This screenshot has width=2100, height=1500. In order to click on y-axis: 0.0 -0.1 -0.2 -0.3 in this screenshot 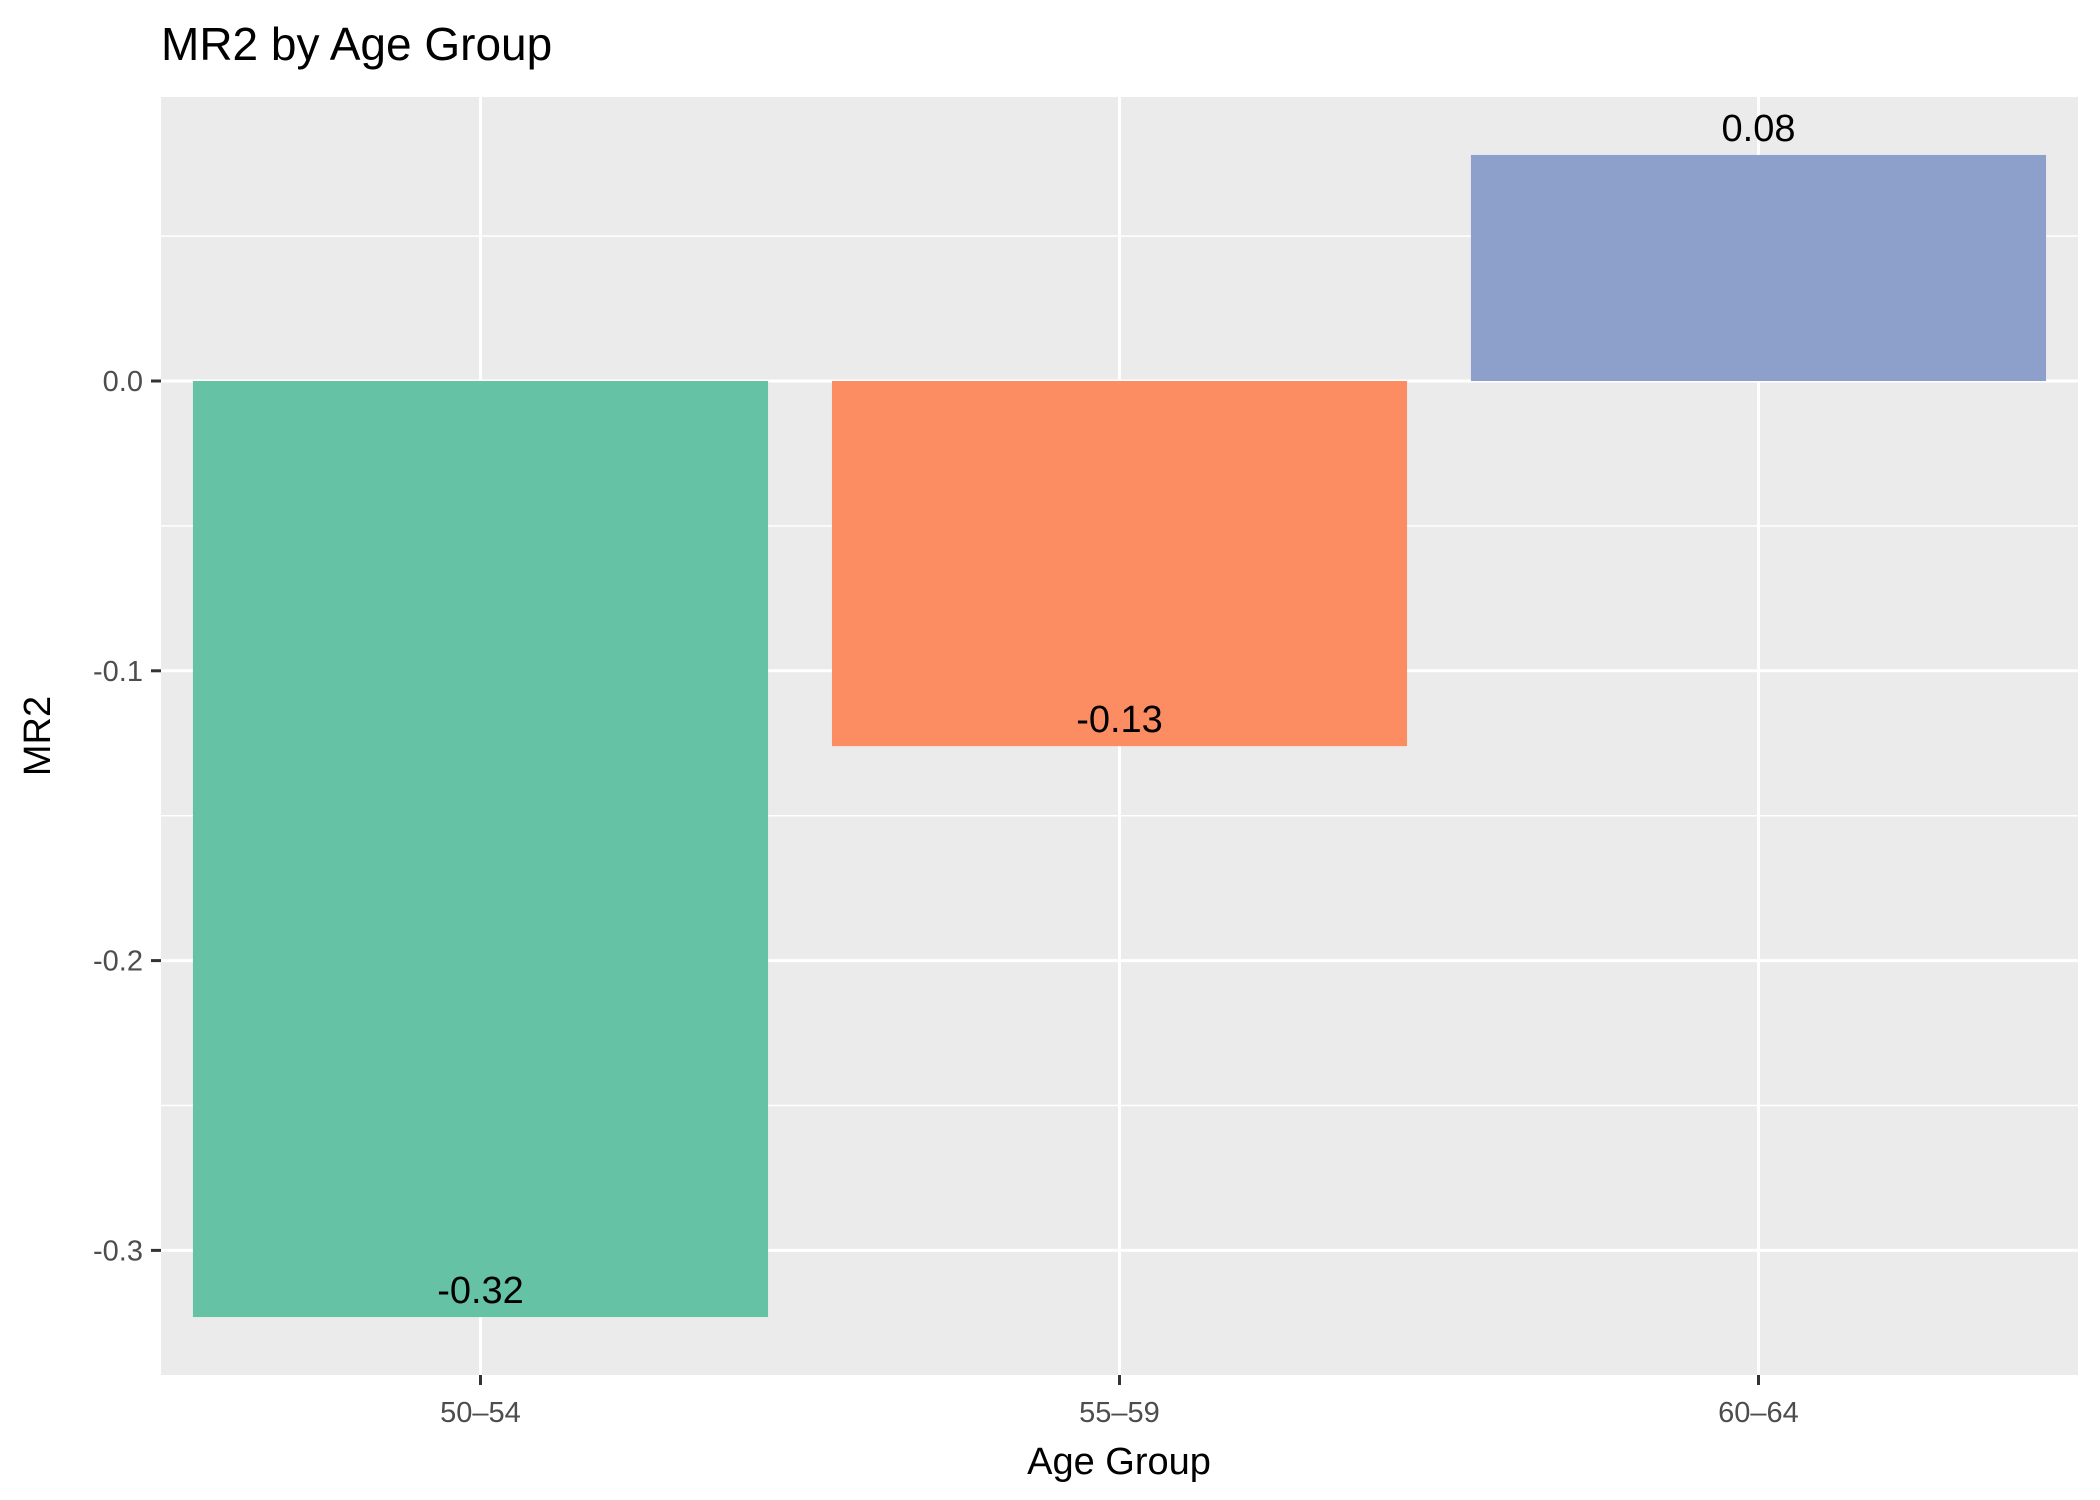, I will do `click(127, 816)`.